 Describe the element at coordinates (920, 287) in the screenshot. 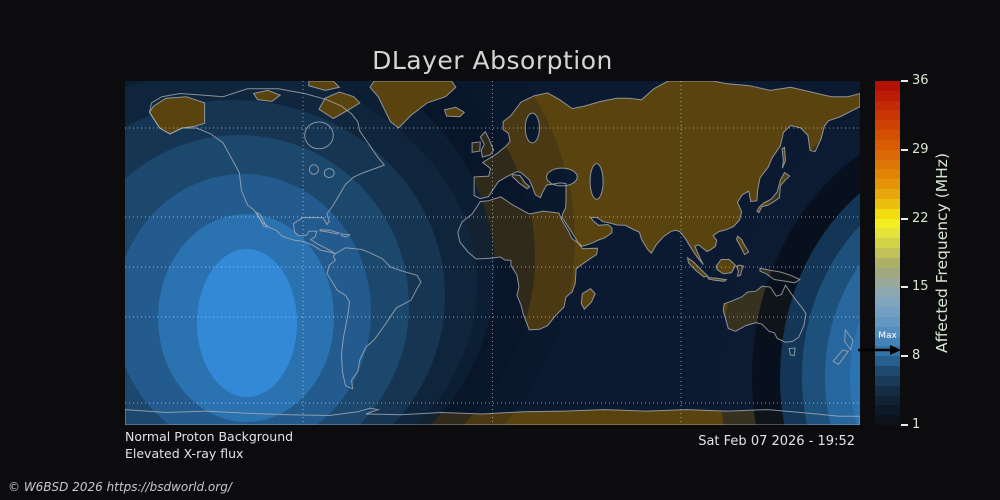

I see `colorbar-tick-label: 15` at that location.